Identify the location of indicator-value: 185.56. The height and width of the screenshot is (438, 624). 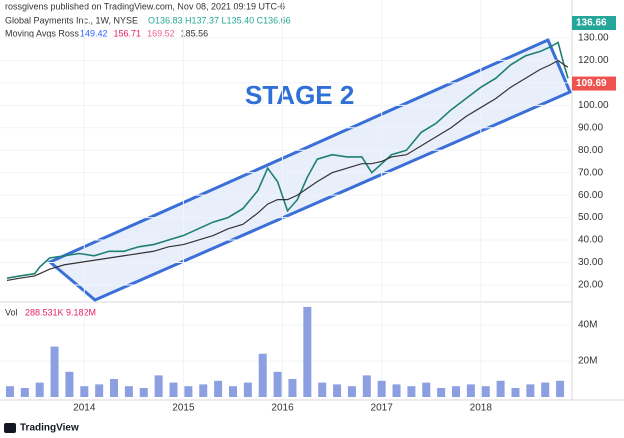
(195, 33).